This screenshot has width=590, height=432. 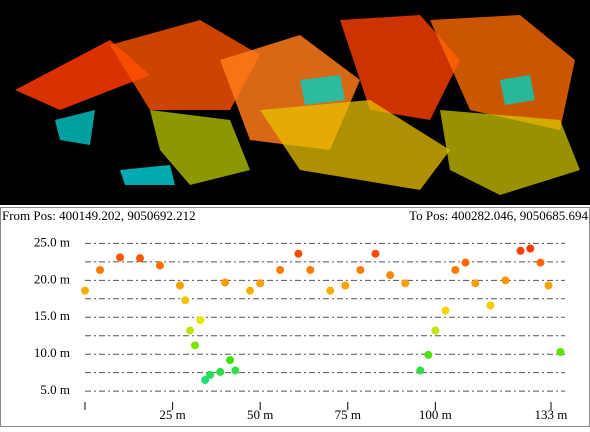 I want to click on x-tick-label: 133 m, so click(x=551, y=414).